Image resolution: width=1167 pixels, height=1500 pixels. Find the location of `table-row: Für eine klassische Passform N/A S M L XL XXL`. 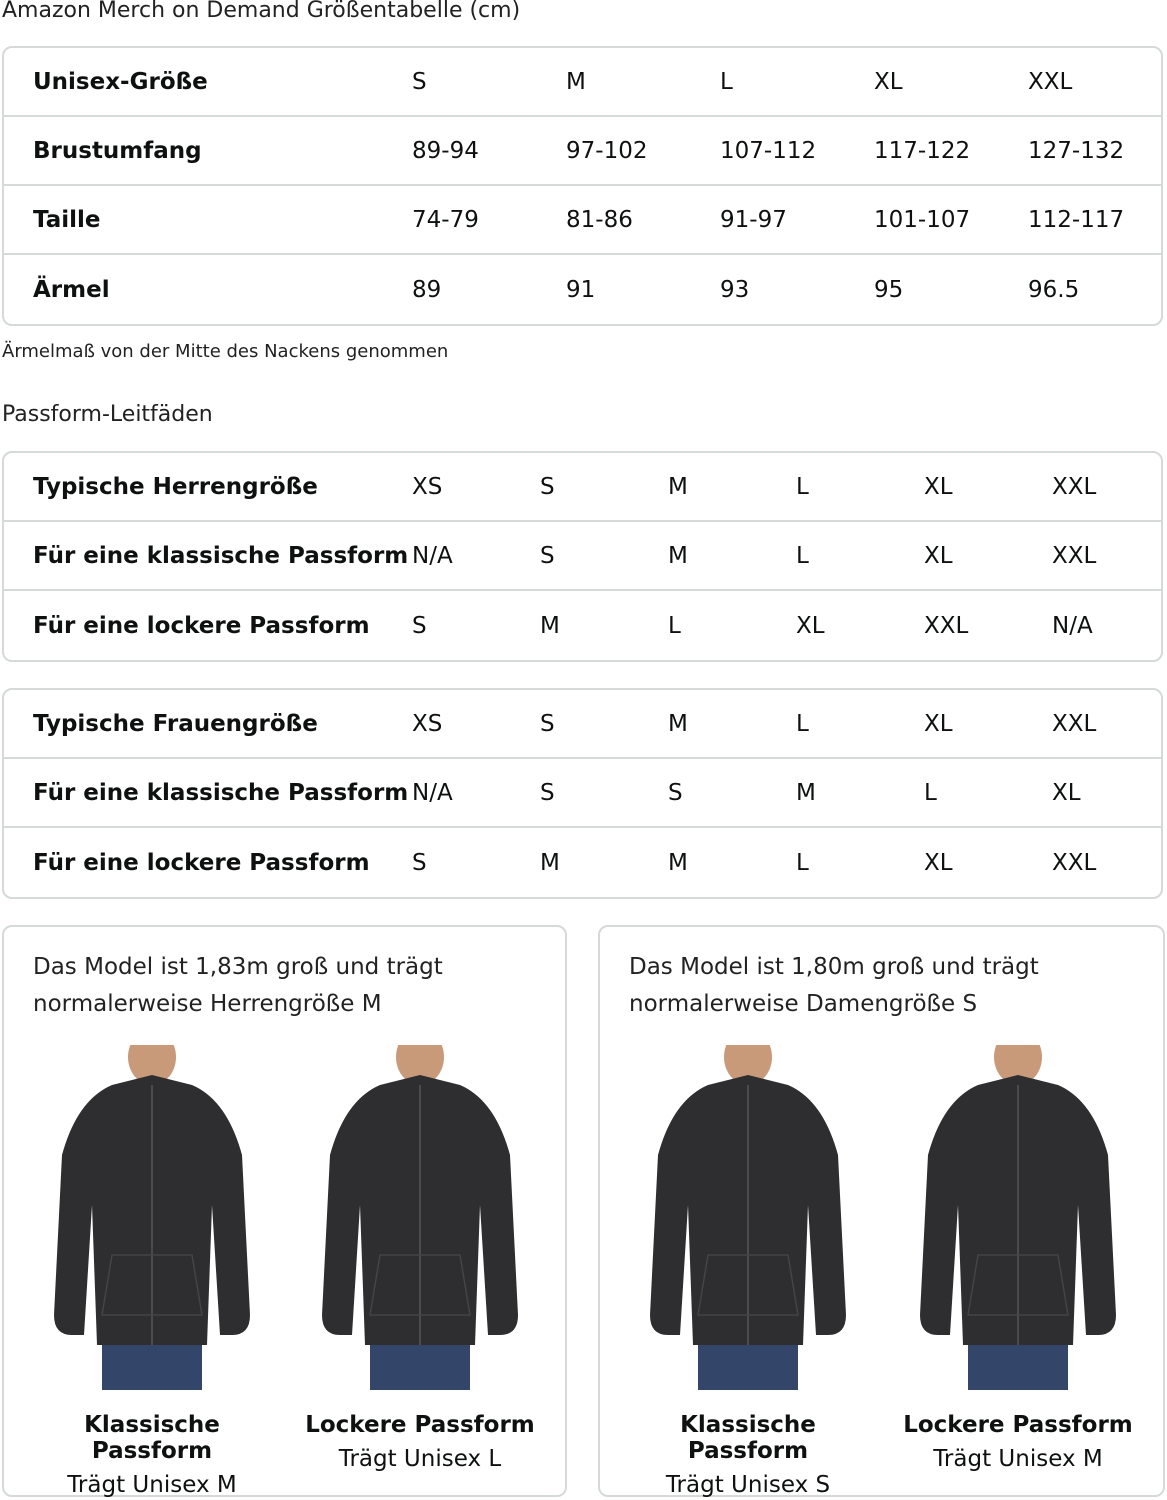

table-row: Für eine klassische Passform N/A S M L XL XXL is located at coordinates (582, 556).